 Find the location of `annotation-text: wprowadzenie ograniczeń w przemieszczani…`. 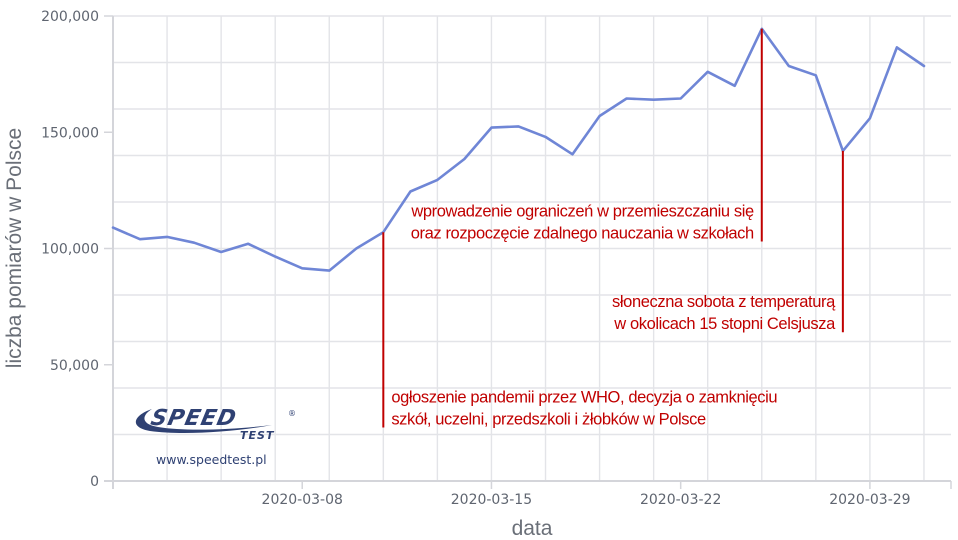

annotation-text: wprowadzenie ograniczeń w przemieszczani… is located at coordinates (582, 212).